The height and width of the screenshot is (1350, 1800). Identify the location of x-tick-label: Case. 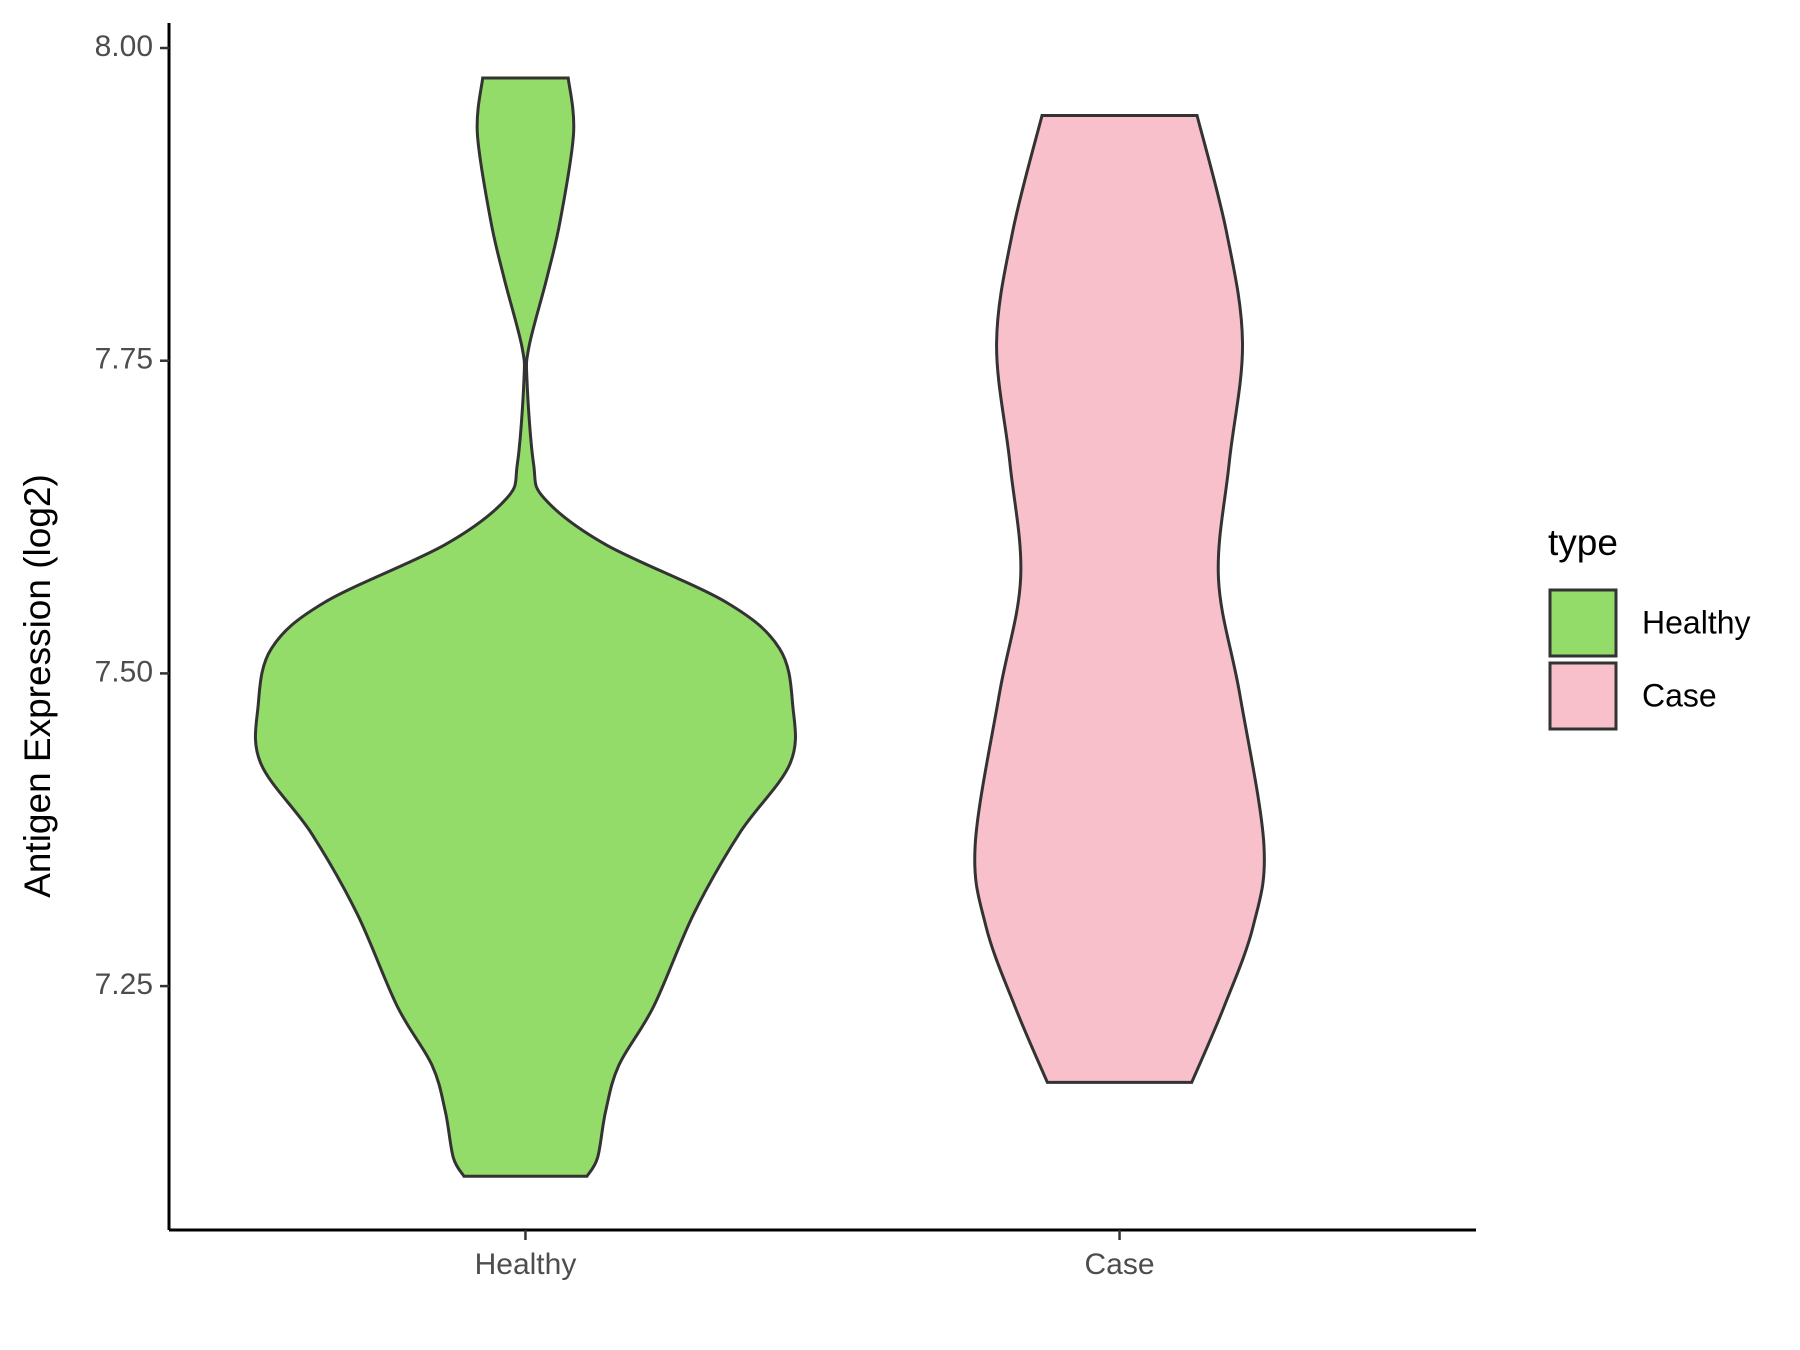
(1120, 1264).